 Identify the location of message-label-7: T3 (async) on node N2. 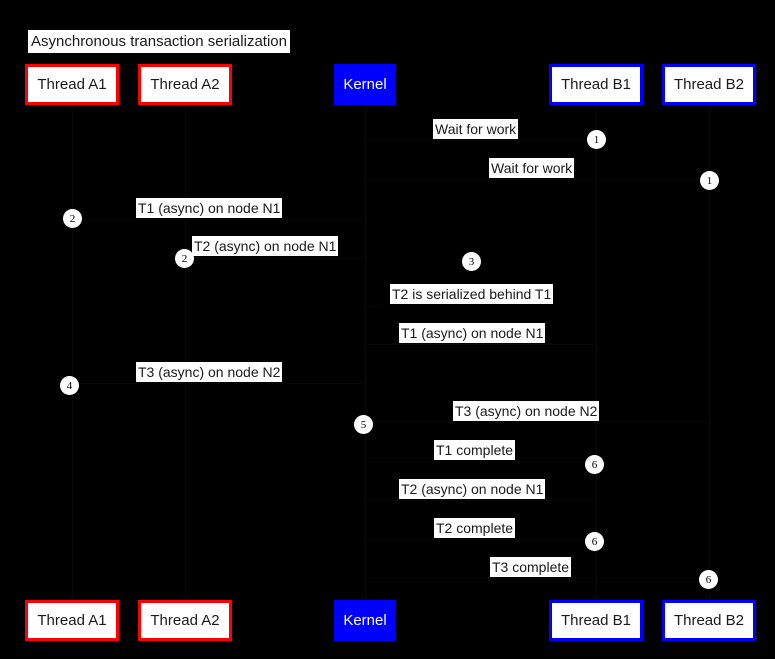
(209, 372).